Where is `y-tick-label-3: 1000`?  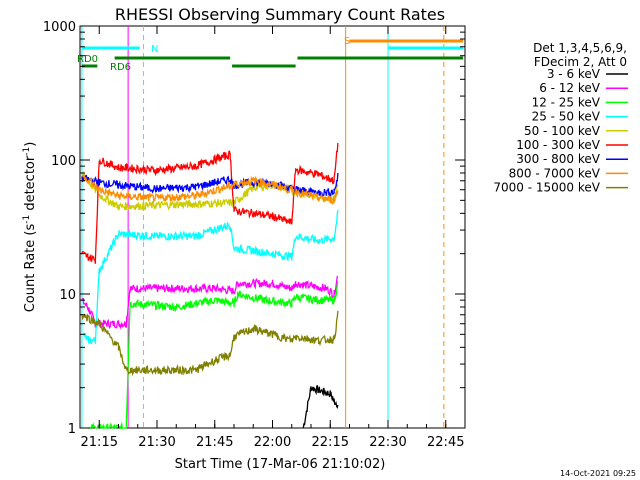 y-tick-label-3: 1000 is located at coordinates (59, 27).